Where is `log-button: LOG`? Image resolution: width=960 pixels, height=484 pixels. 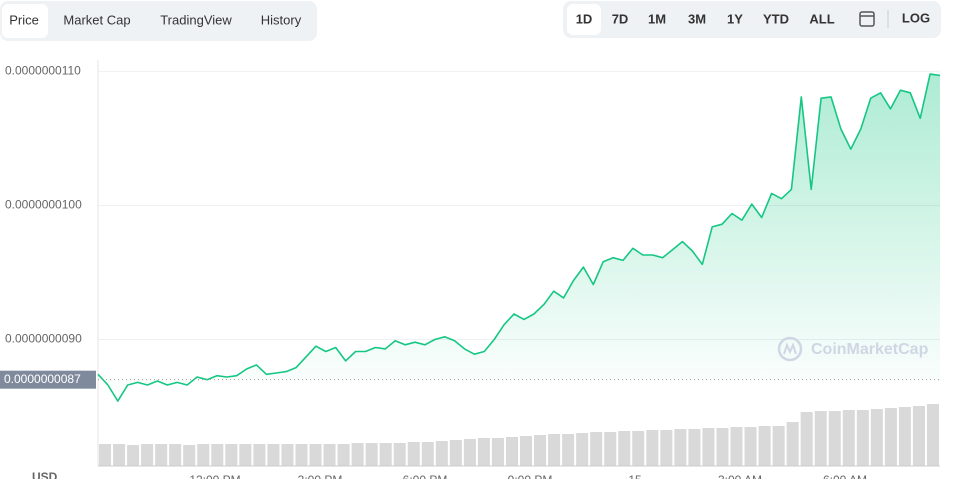
log-button: LOG is located at coordinates (916, 17).